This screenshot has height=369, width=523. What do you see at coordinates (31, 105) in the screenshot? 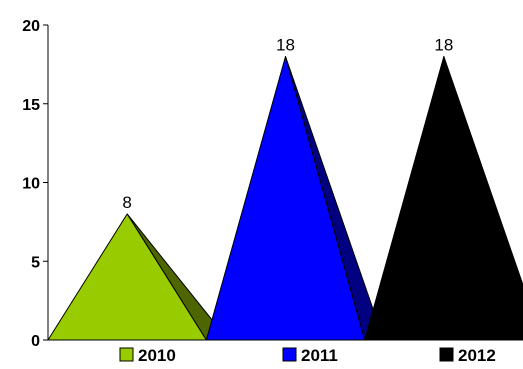
I see `y-tick-label: 15` at bounding box center [31, 105].